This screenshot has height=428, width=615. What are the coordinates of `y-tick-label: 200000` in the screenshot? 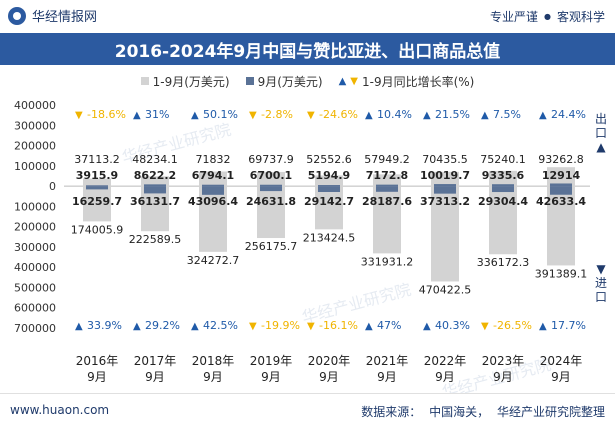 It's located at (35, 146).